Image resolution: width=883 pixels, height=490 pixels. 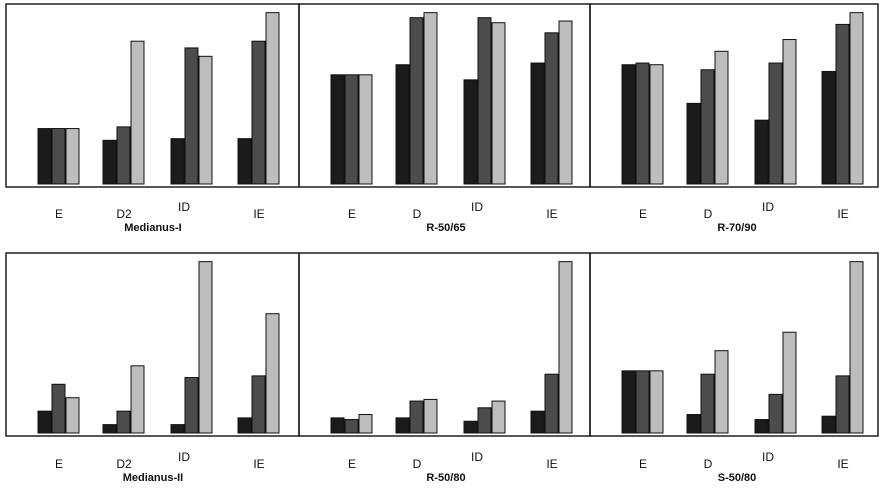 I want to click on panel-title: R-70/90, so click(x=736, y=228).